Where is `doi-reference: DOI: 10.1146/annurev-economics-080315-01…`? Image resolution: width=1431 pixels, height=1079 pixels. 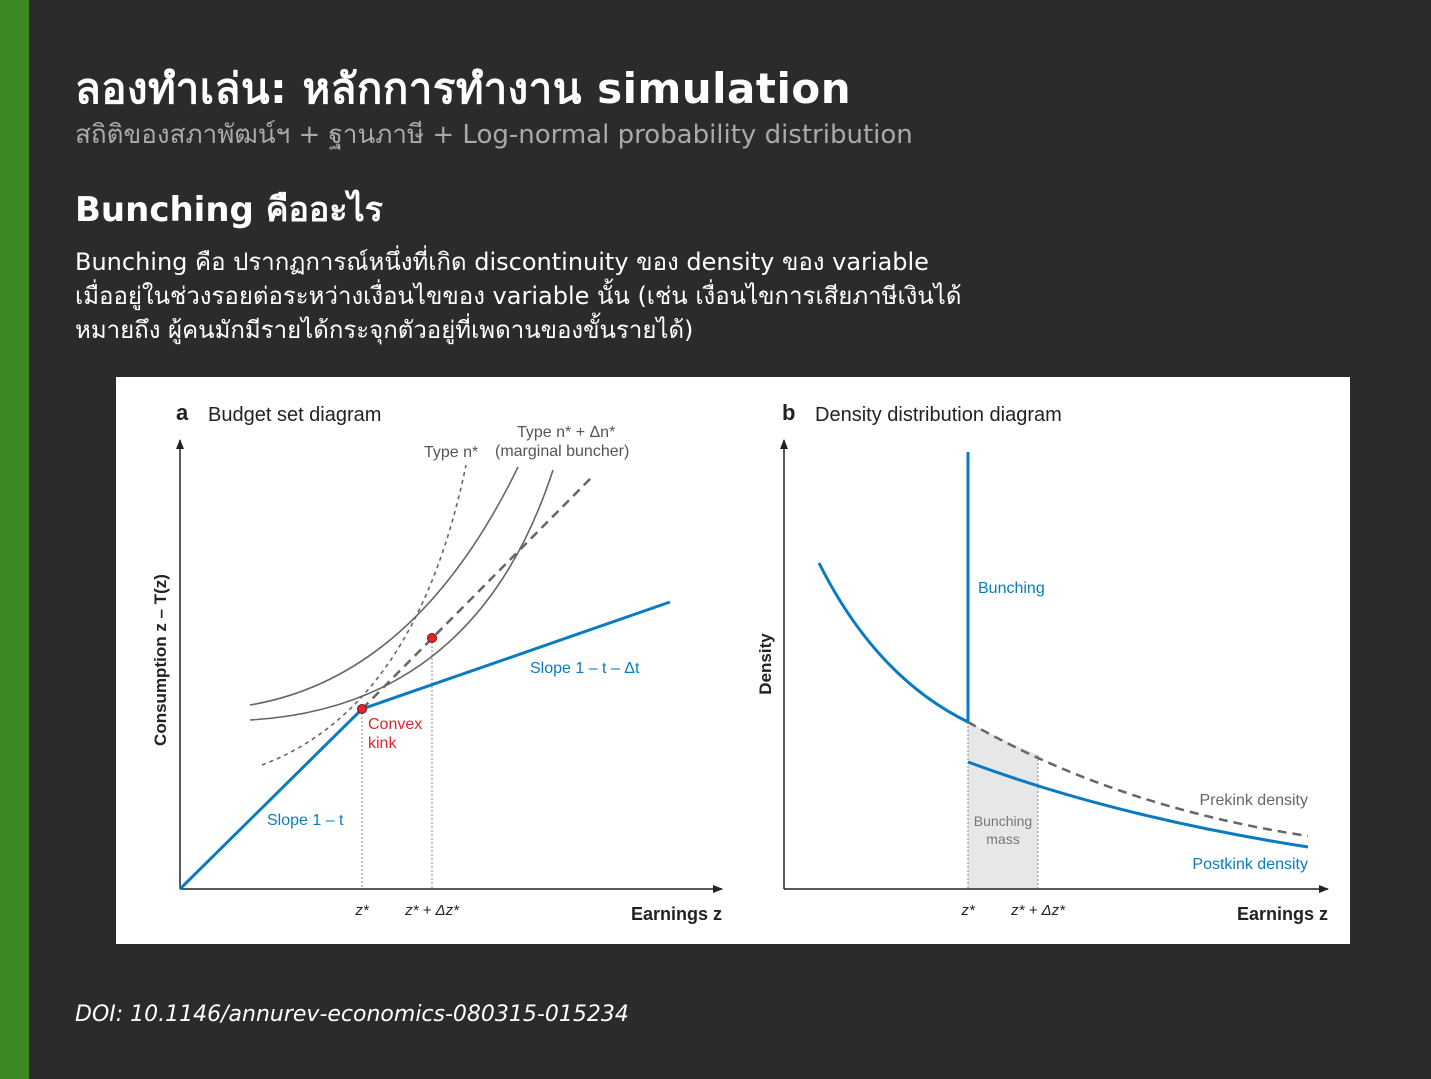
doi-reference: DOI: 10.1146/annurev-economics-080315-01… is located at coordinates (352, 1014).